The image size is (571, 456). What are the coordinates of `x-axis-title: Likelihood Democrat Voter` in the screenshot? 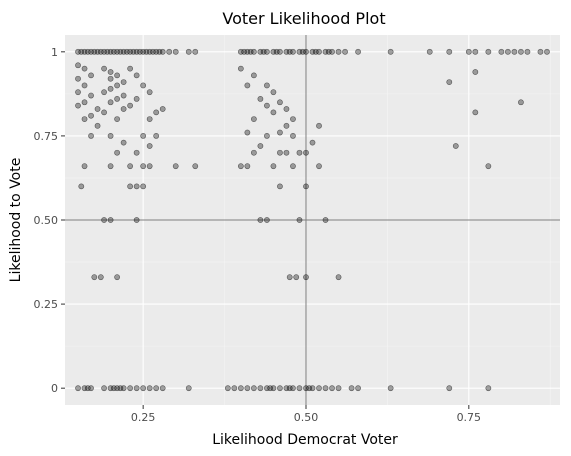 It's located at (305, 440).